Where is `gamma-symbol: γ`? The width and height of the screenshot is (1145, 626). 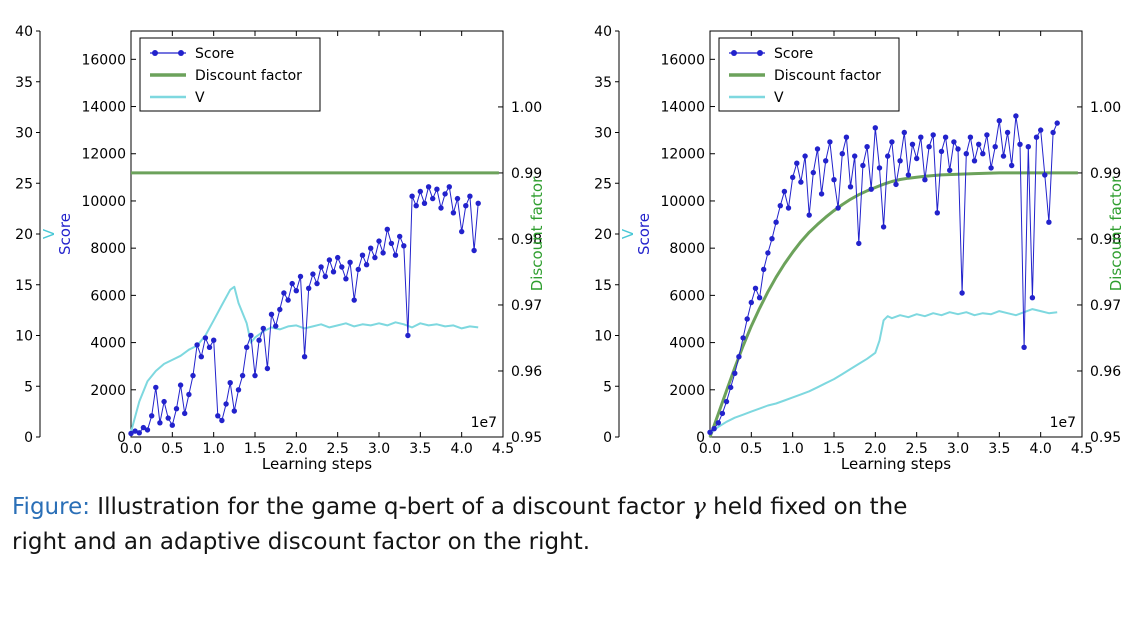
gamma-symbol: γ is located at coordinates (699, 507).